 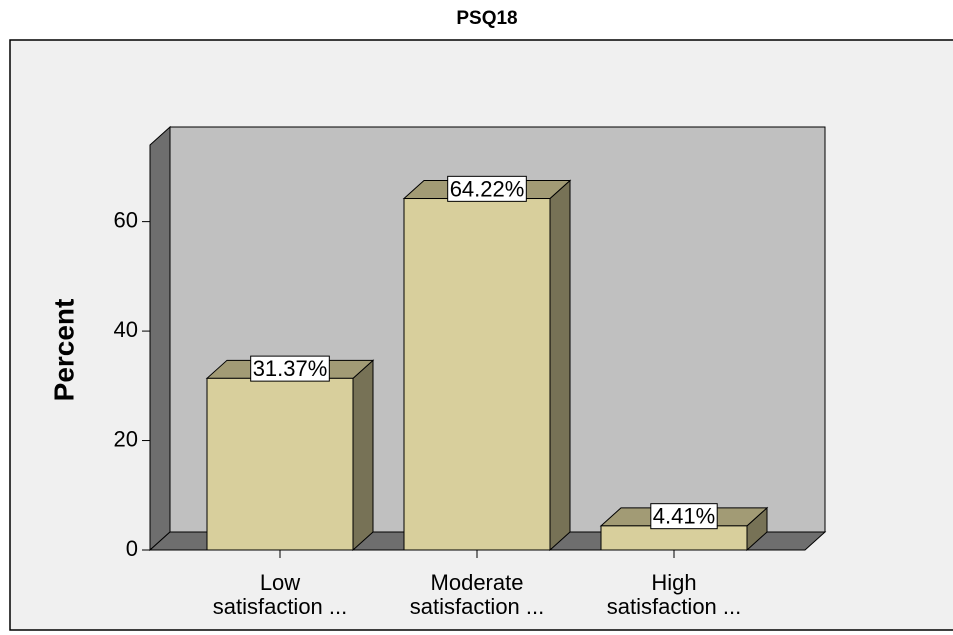 I want to click on y-axis-label: Percent, so click(x=63, y=350).